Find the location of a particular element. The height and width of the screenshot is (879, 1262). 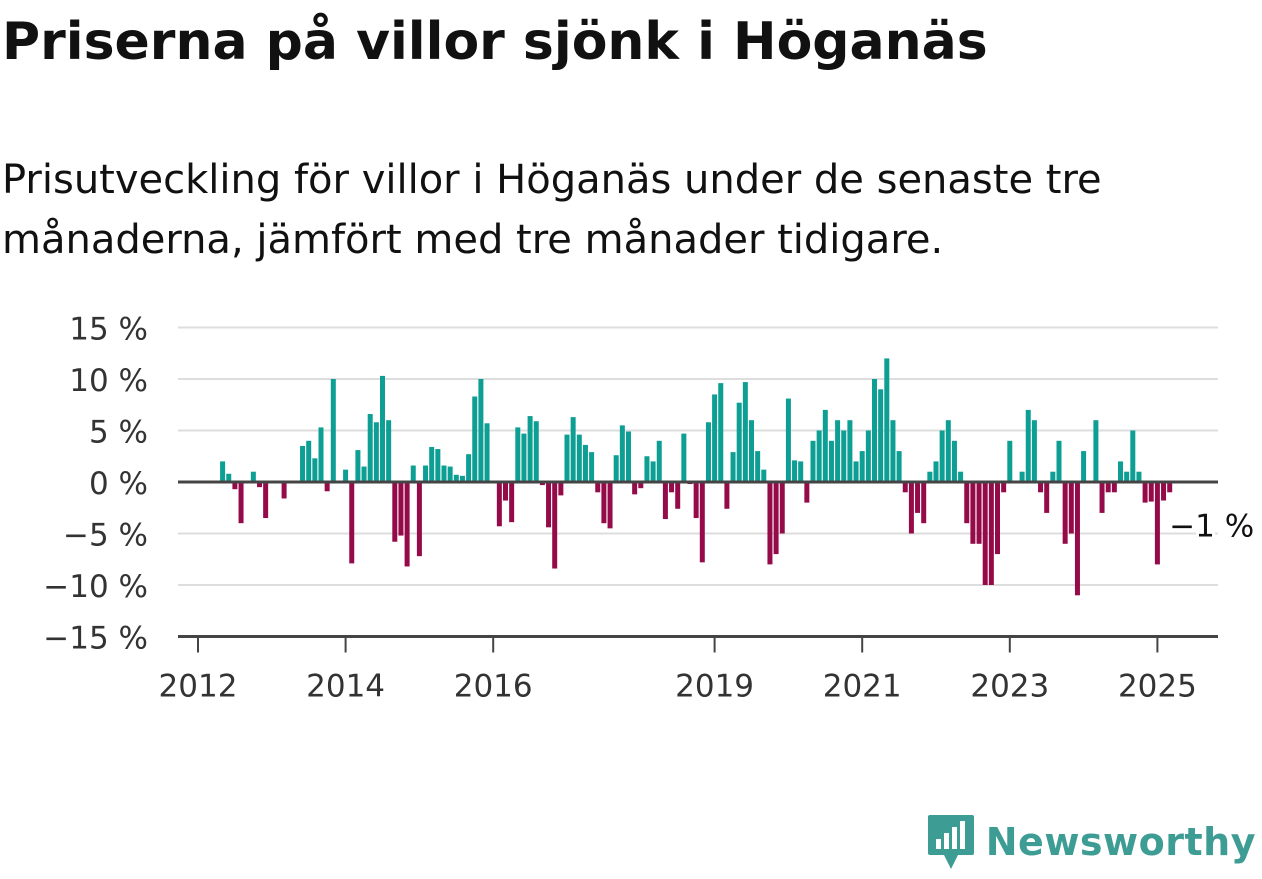

brand-logo: Newsworthy is located at coordinates (1091, 842).